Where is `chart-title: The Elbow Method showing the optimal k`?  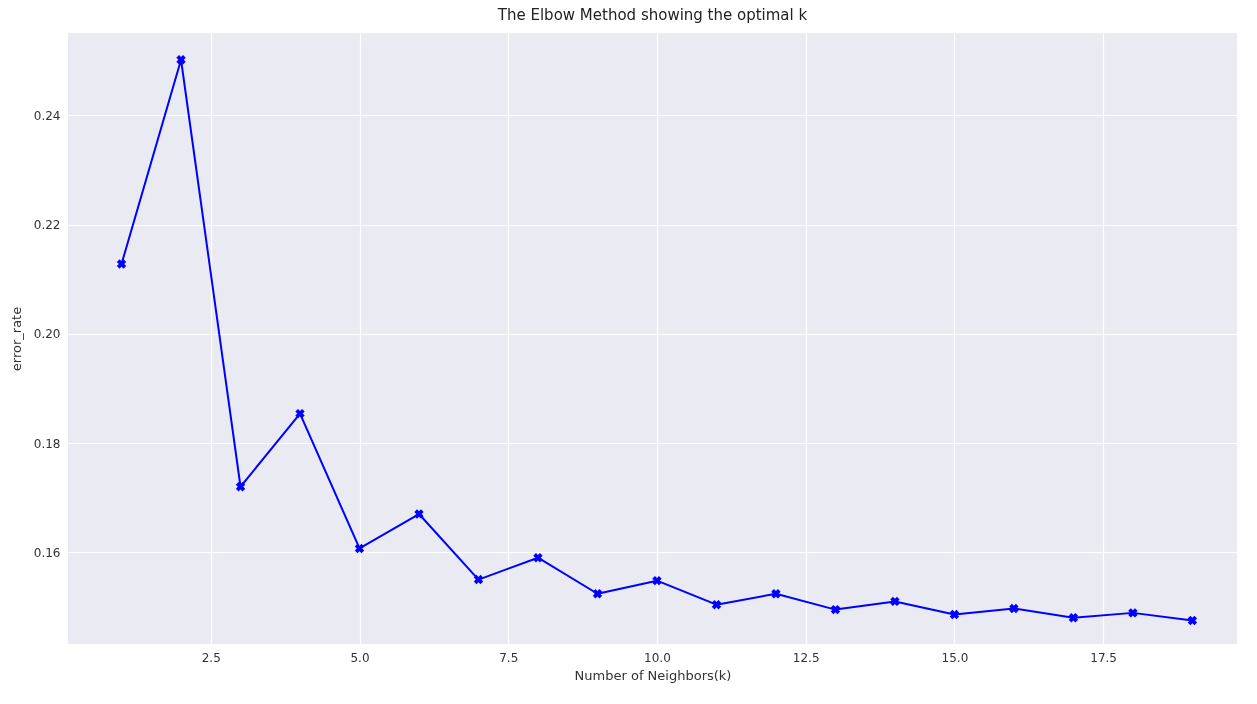 chart-title: The Elbow Method showing the optimal k is located at coordinates (652, 15).